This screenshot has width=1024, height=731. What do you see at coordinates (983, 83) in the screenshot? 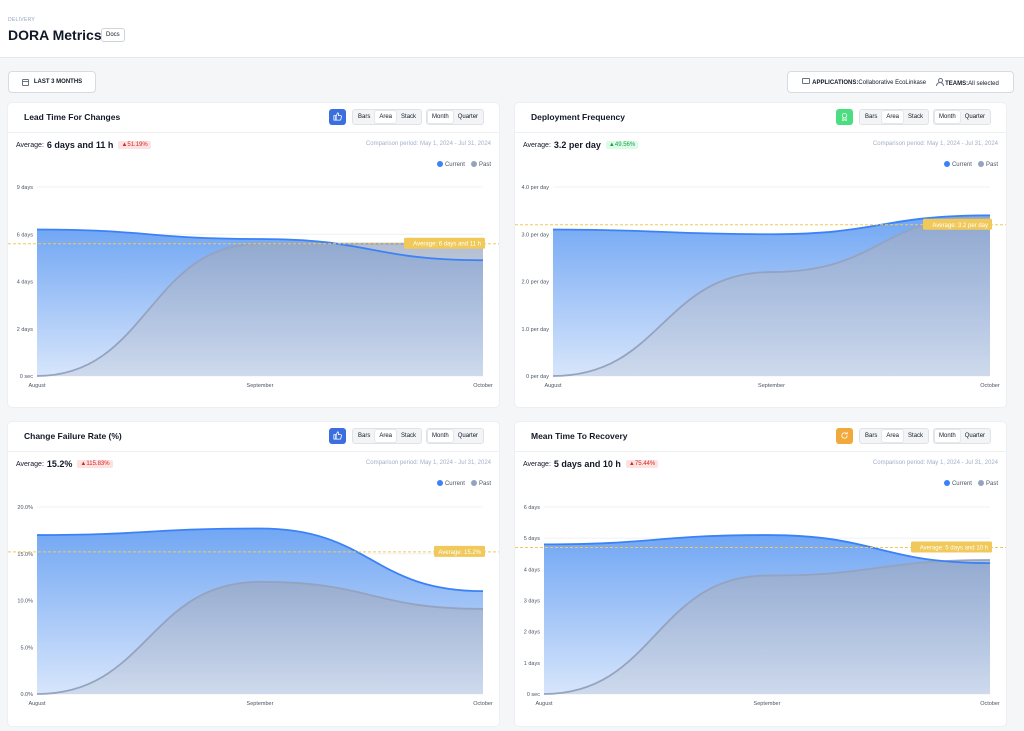
I see `teams-value: All selected` at bounding box center [983, 83].